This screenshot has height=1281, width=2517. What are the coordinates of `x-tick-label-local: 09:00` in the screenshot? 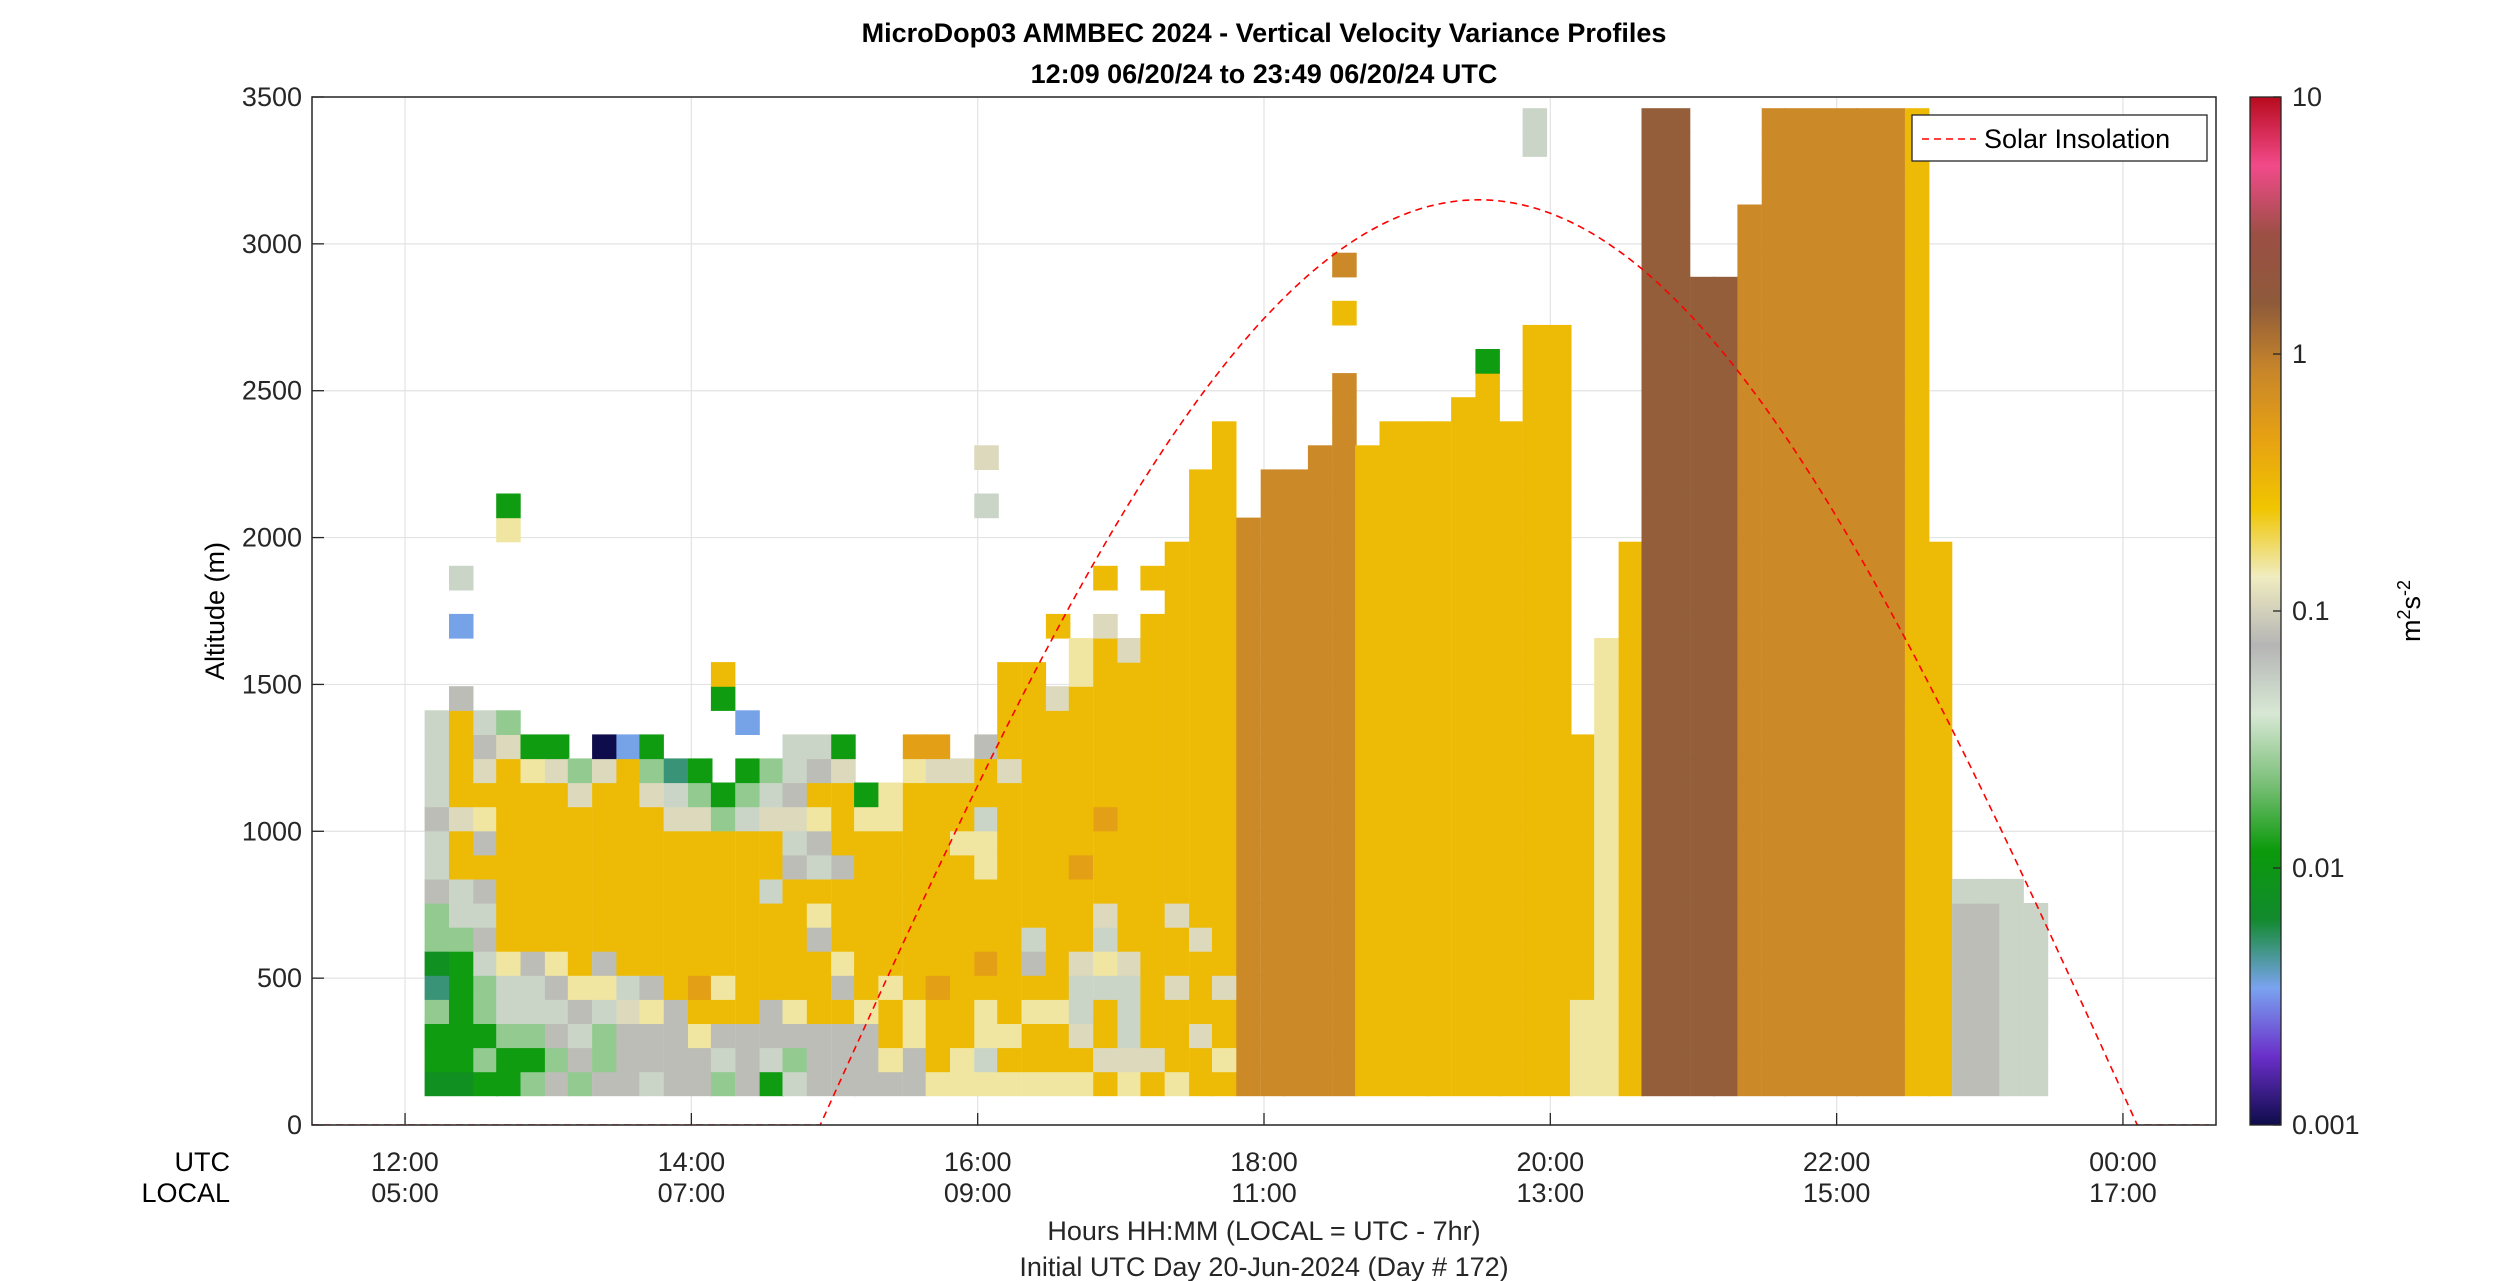 It's located at (978, 1193).